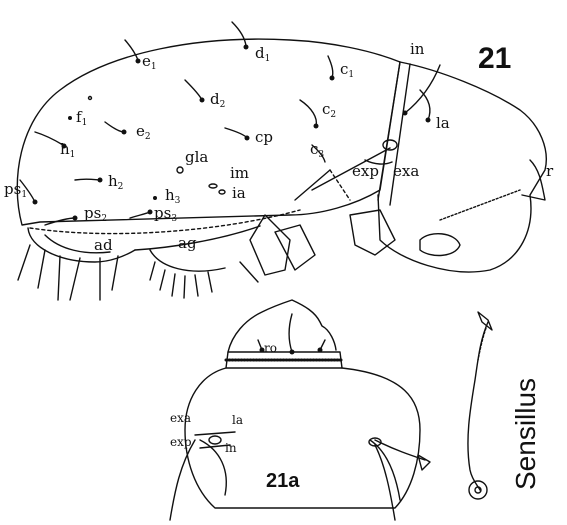 This screenshot has height=525, width=567. Describe the element at coordinates (270, 348) in the screenshot. I see `label-ro-dorsal: ro` at that location.